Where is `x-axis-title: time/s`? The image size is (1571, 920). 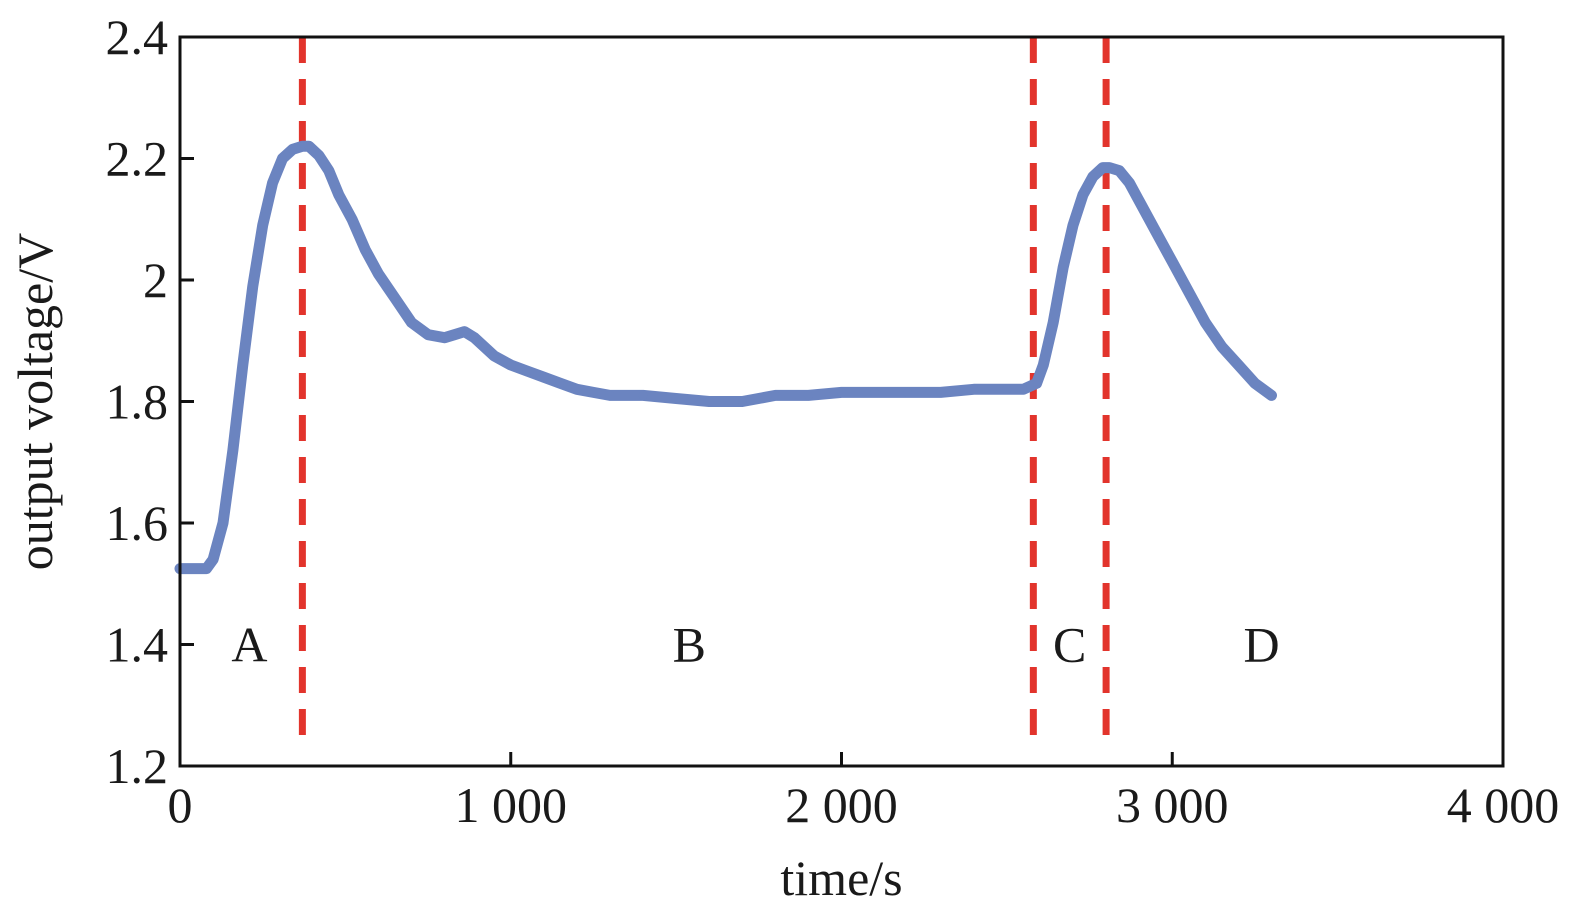 x-axis-title: time/s is located at coordinates (841, 878).